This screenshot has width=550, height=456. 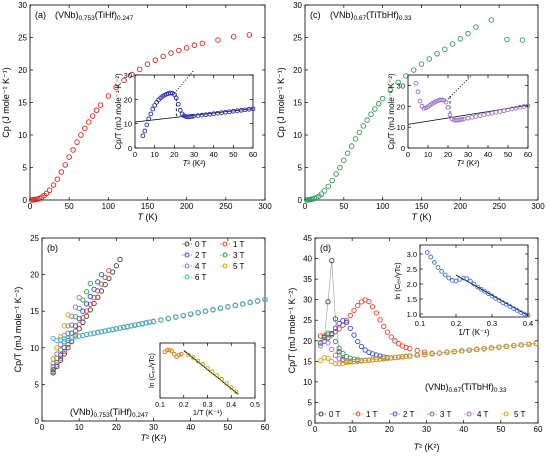 What do you see at coordinates (194, 154) in the screenshot?
I see `x-tick-label: 30` at bounding box center [194, 154].